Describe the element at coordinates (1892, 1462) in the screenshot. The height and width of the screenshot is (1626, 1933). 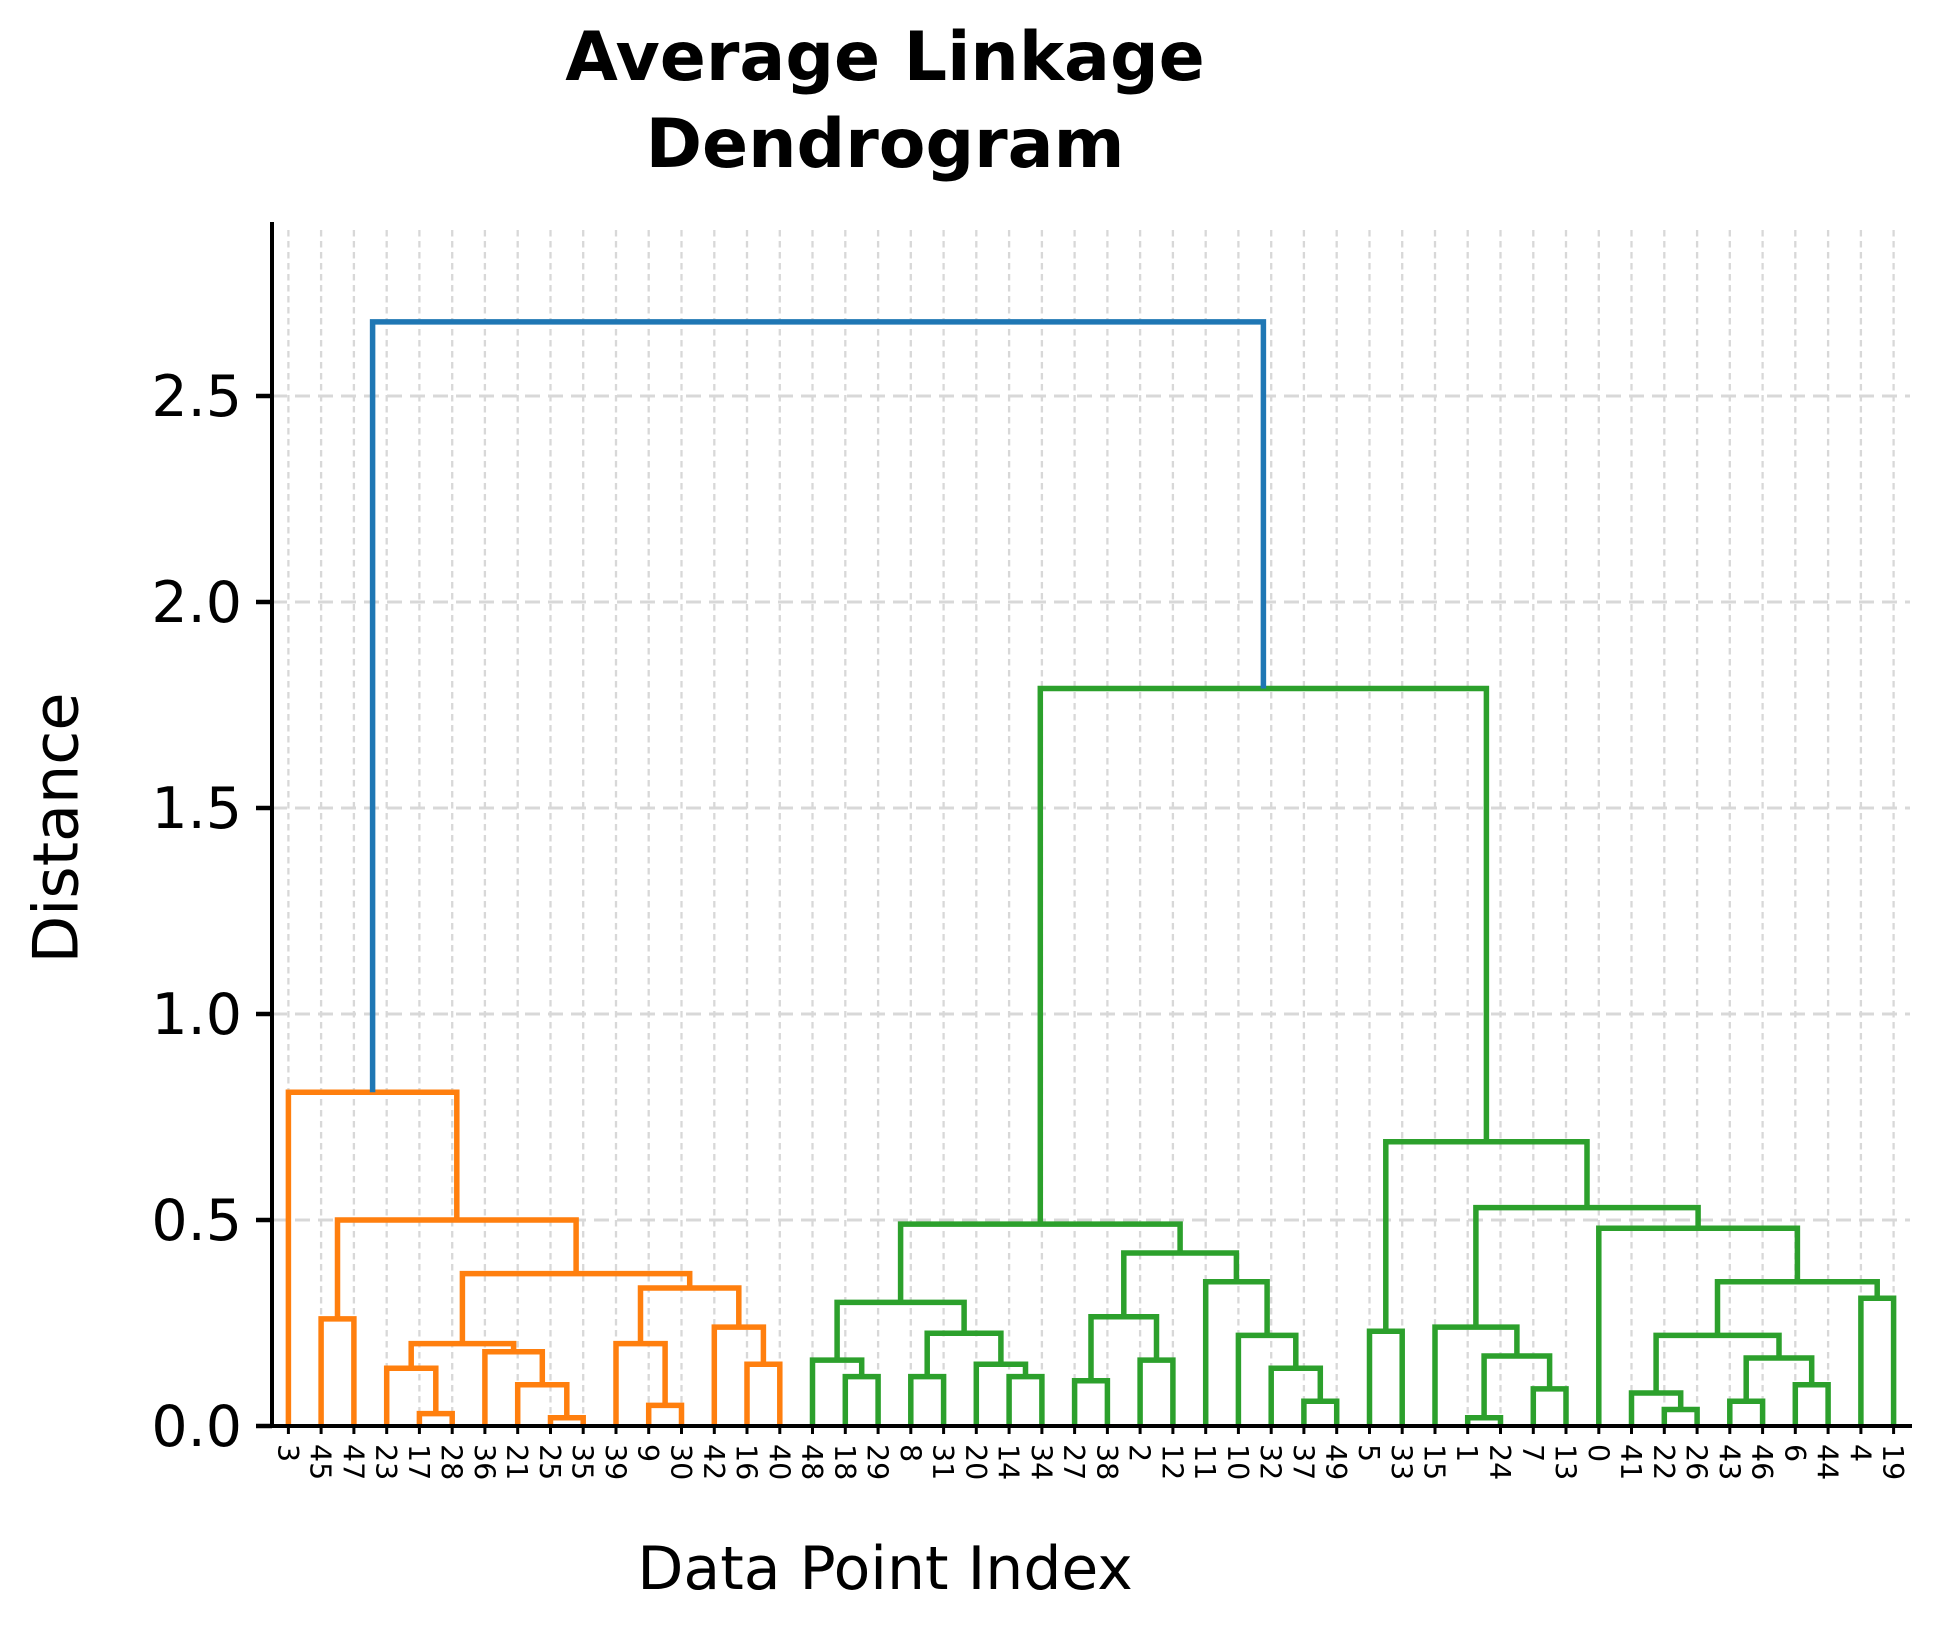
I see `x-tick-label: 19` at that location.